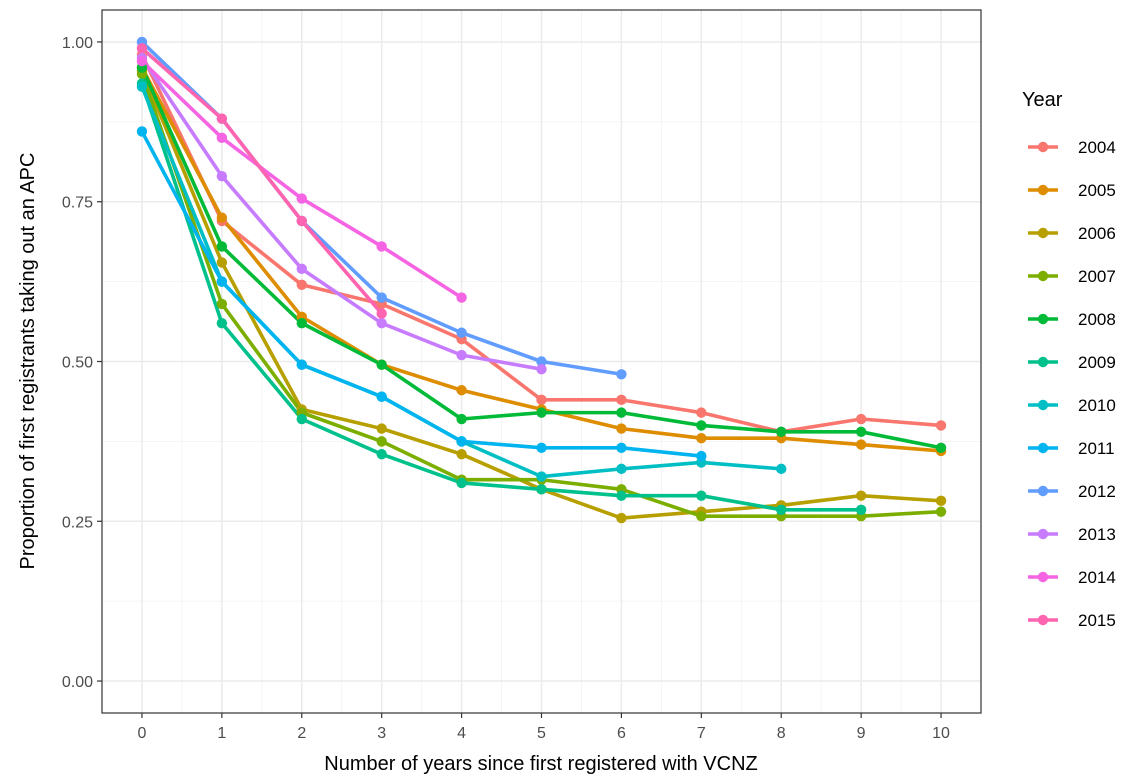  I want to click on legend-item-2006: 2006, so click(1072, 233).